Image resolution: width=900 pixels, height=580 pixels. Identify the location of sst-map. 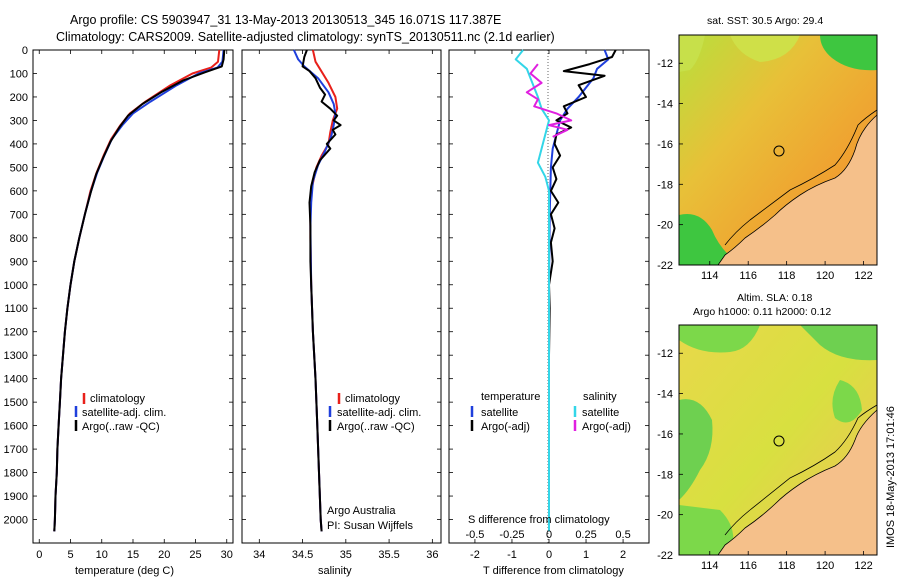
(778, 150).